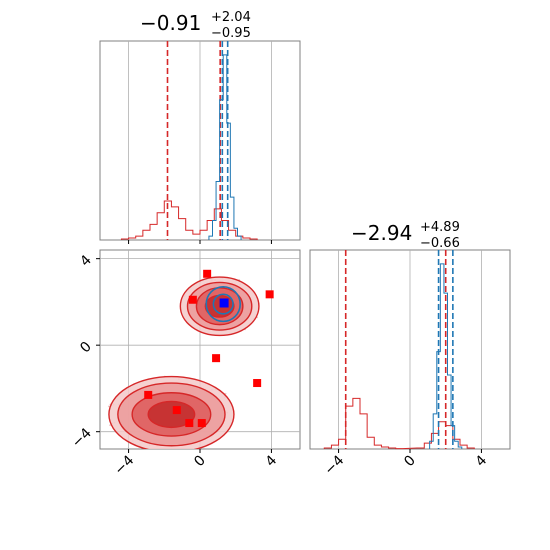  I want to click on y-tick-label: 0, so click(86, 348).